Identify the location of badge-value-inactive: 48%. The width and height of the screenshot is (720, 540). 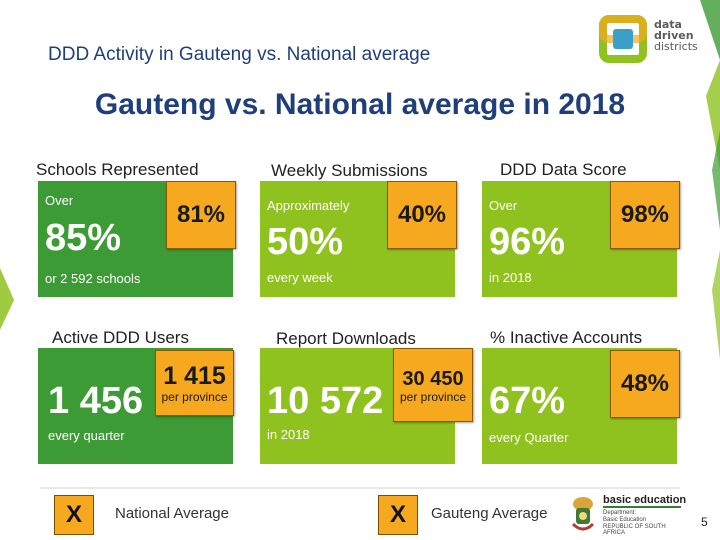
(645, 383).